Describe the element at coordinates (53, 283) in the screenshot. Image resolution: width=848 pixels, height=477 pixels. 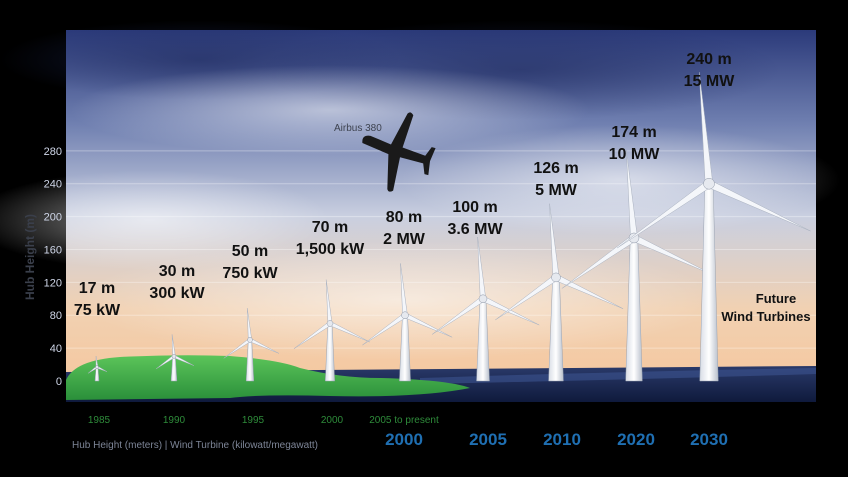
I see `y-tick-label: 120` at that location.